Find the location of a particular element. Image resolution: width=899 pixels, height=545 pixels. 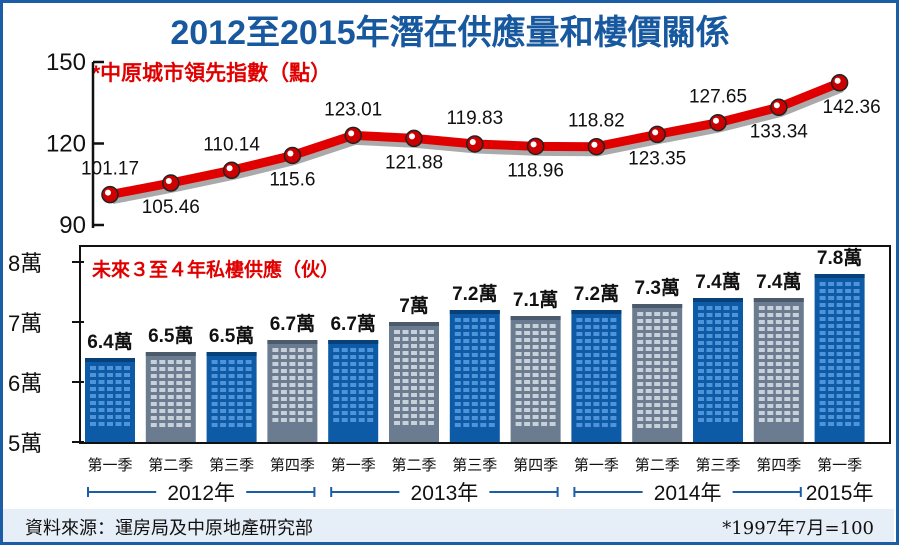

bar-label: 7萬 is located at coordinates (414, 306).